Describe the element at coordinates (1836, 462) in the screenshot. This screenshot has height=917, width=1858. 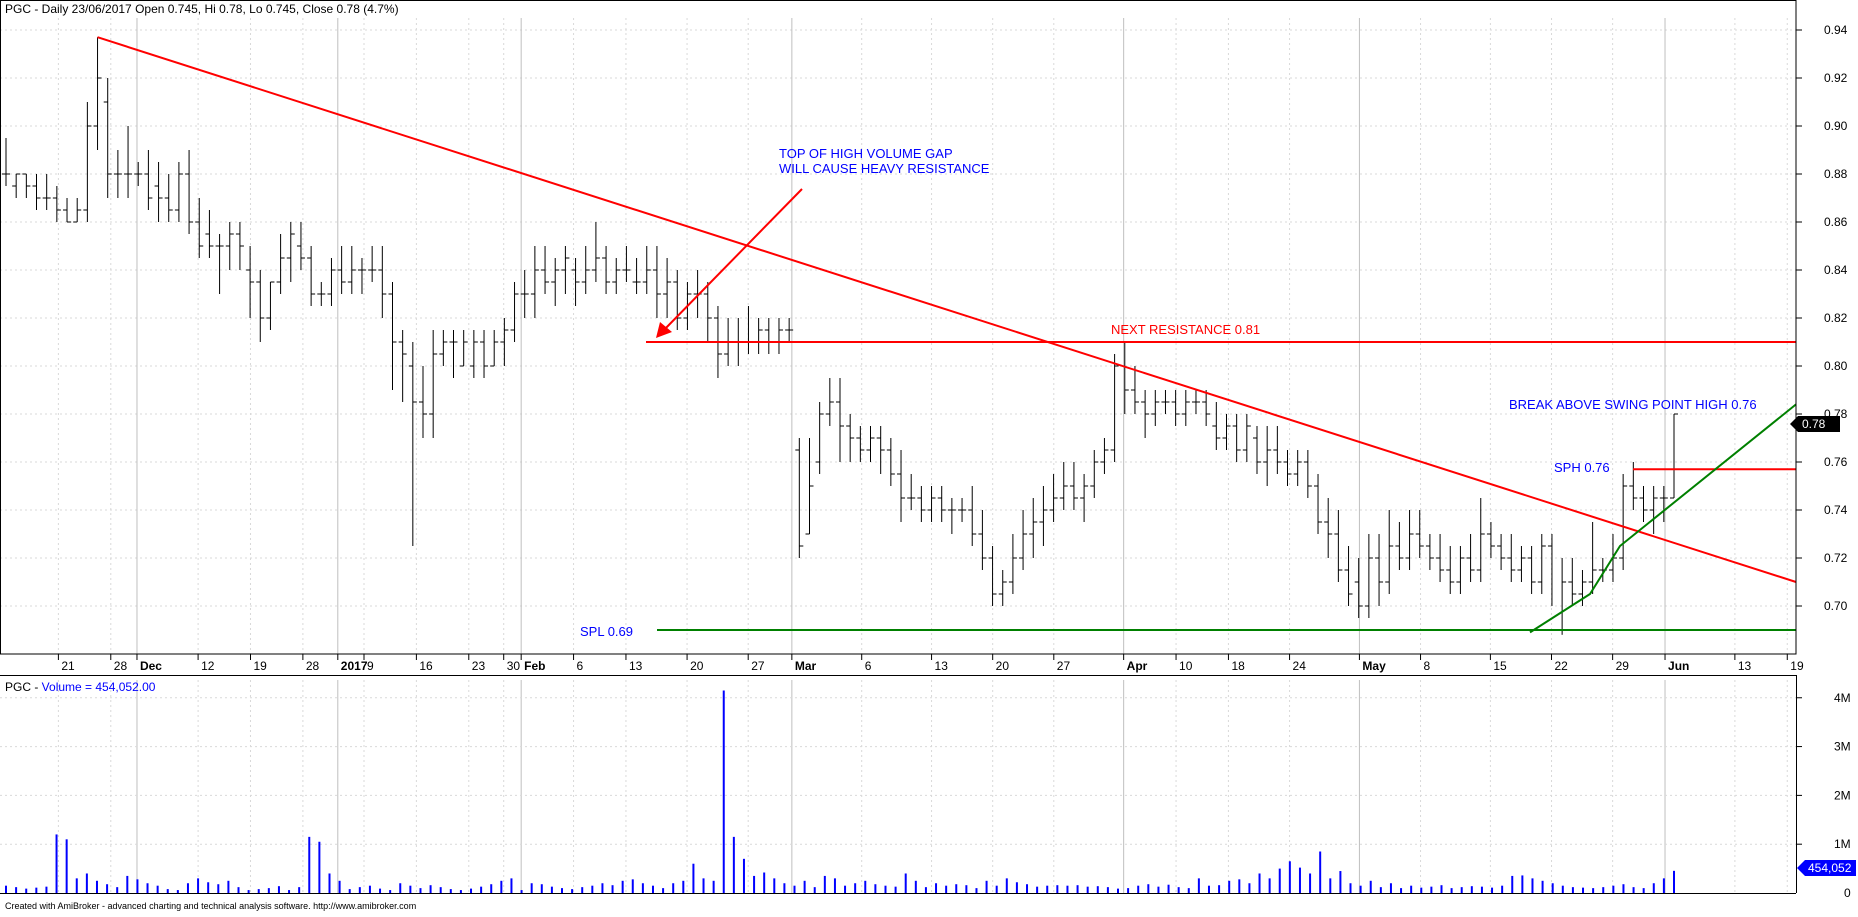
I see `y-tick-label: 0.76` at that location.